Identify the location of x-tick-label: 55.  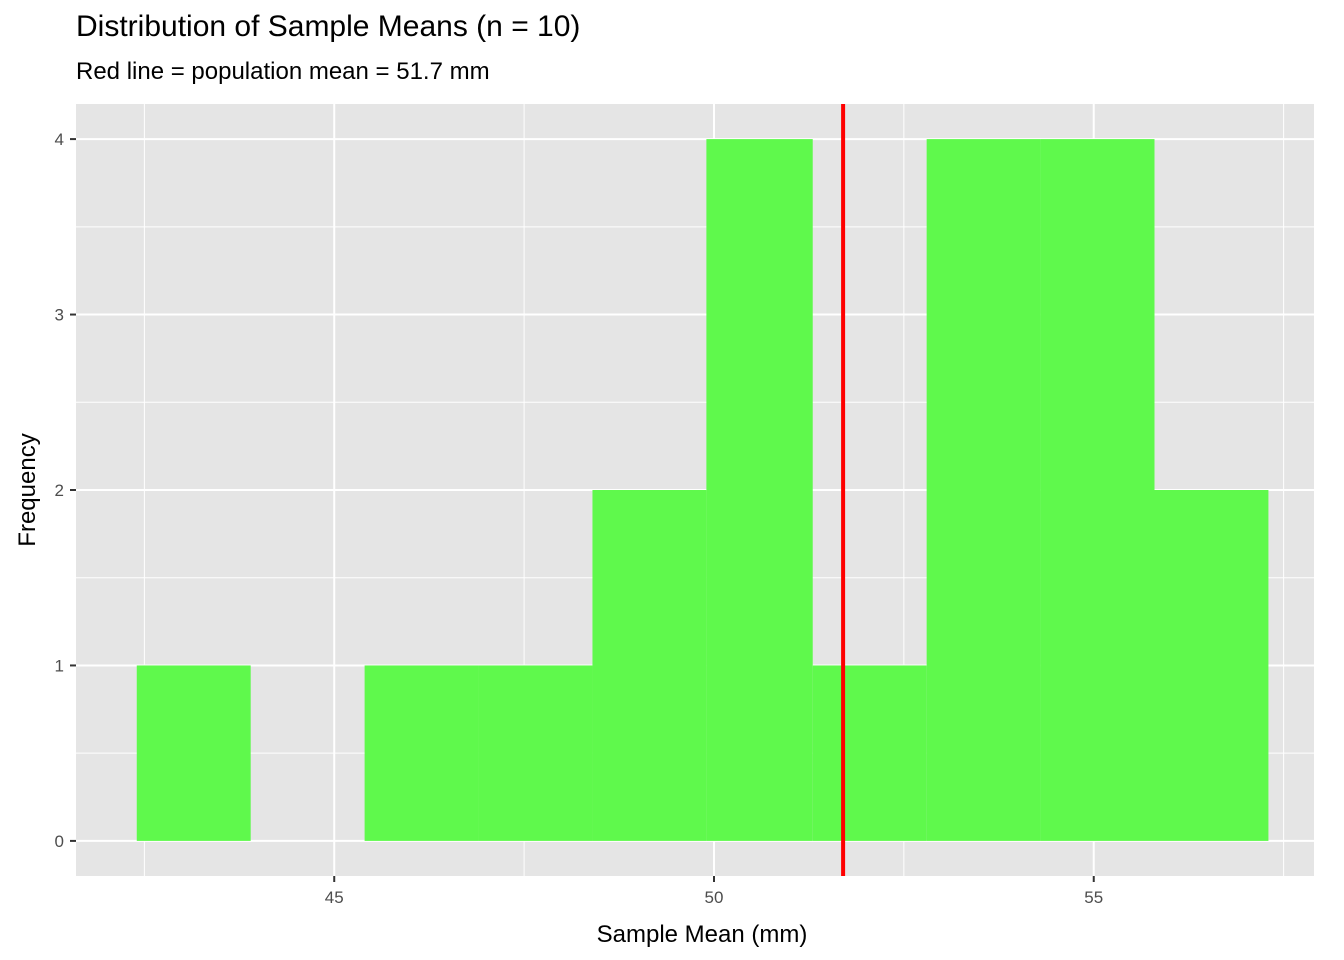
(1093, 897).